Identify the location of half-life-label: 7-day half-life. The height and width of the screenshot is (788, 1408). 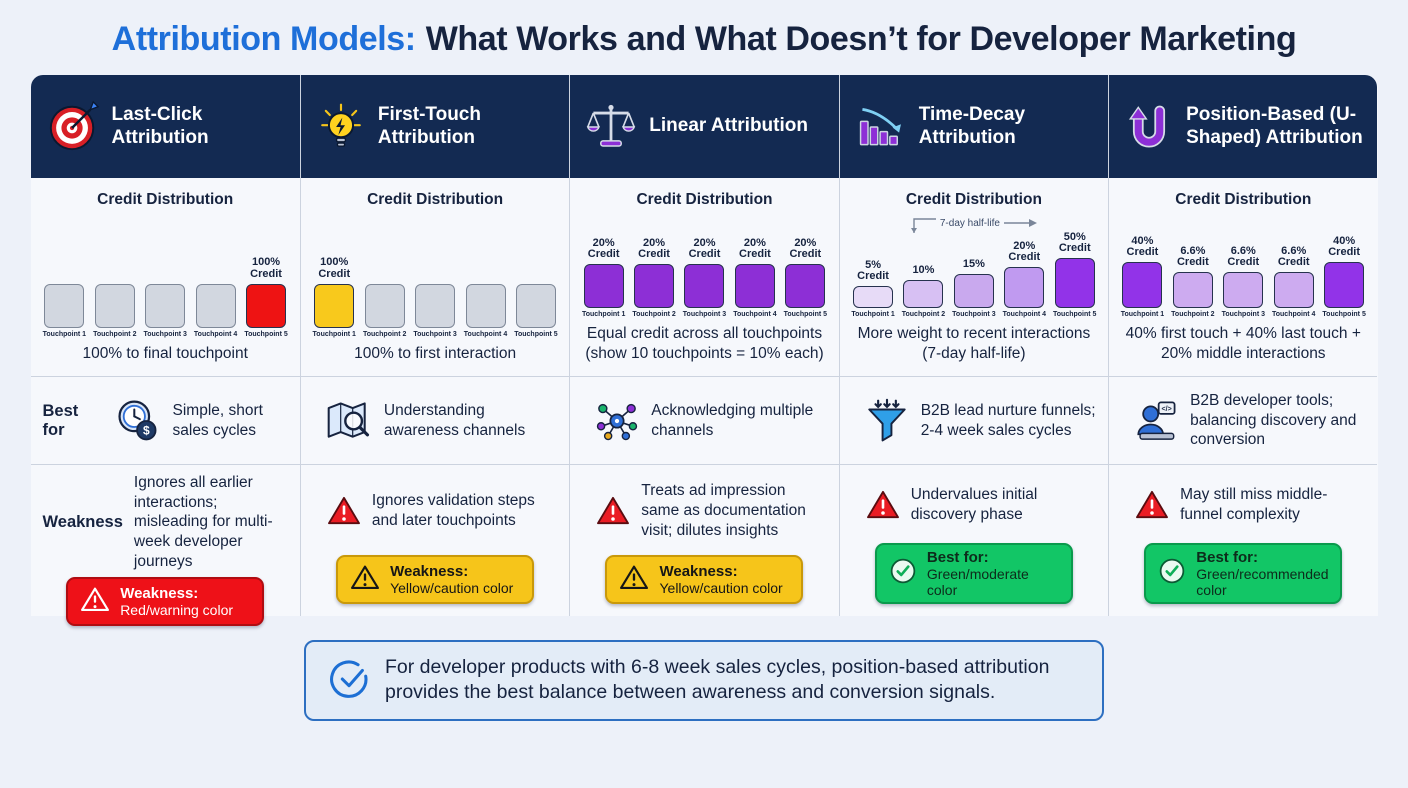
(969, 223).